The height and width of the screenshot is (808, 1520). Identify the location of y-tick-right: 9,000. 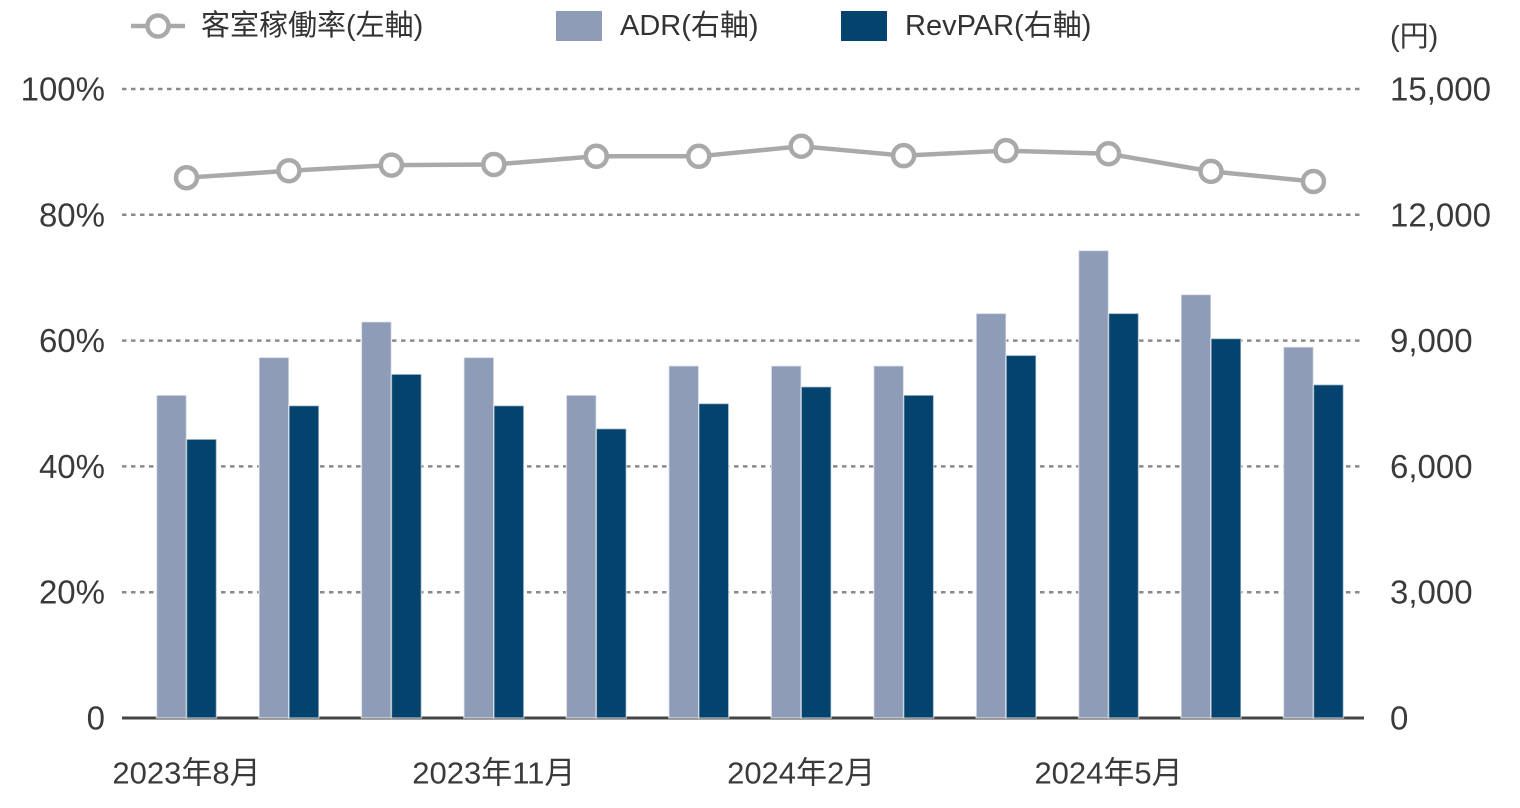
(1431, 340).